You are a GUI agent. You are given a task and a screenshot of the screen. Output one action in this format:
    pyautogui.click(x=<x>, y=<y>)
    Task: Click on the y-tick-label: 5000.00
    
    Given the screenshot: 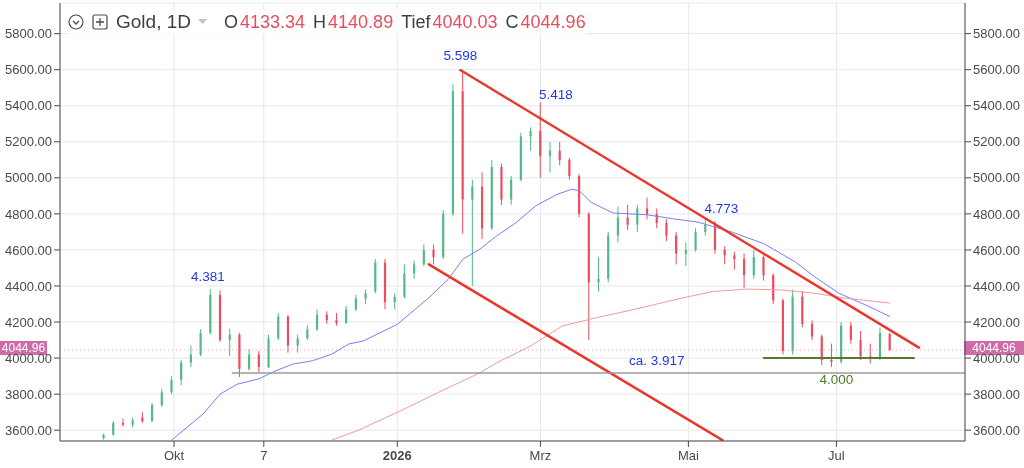 What is the action you would take?
    pyautogui.click(x=28, y=178)
    